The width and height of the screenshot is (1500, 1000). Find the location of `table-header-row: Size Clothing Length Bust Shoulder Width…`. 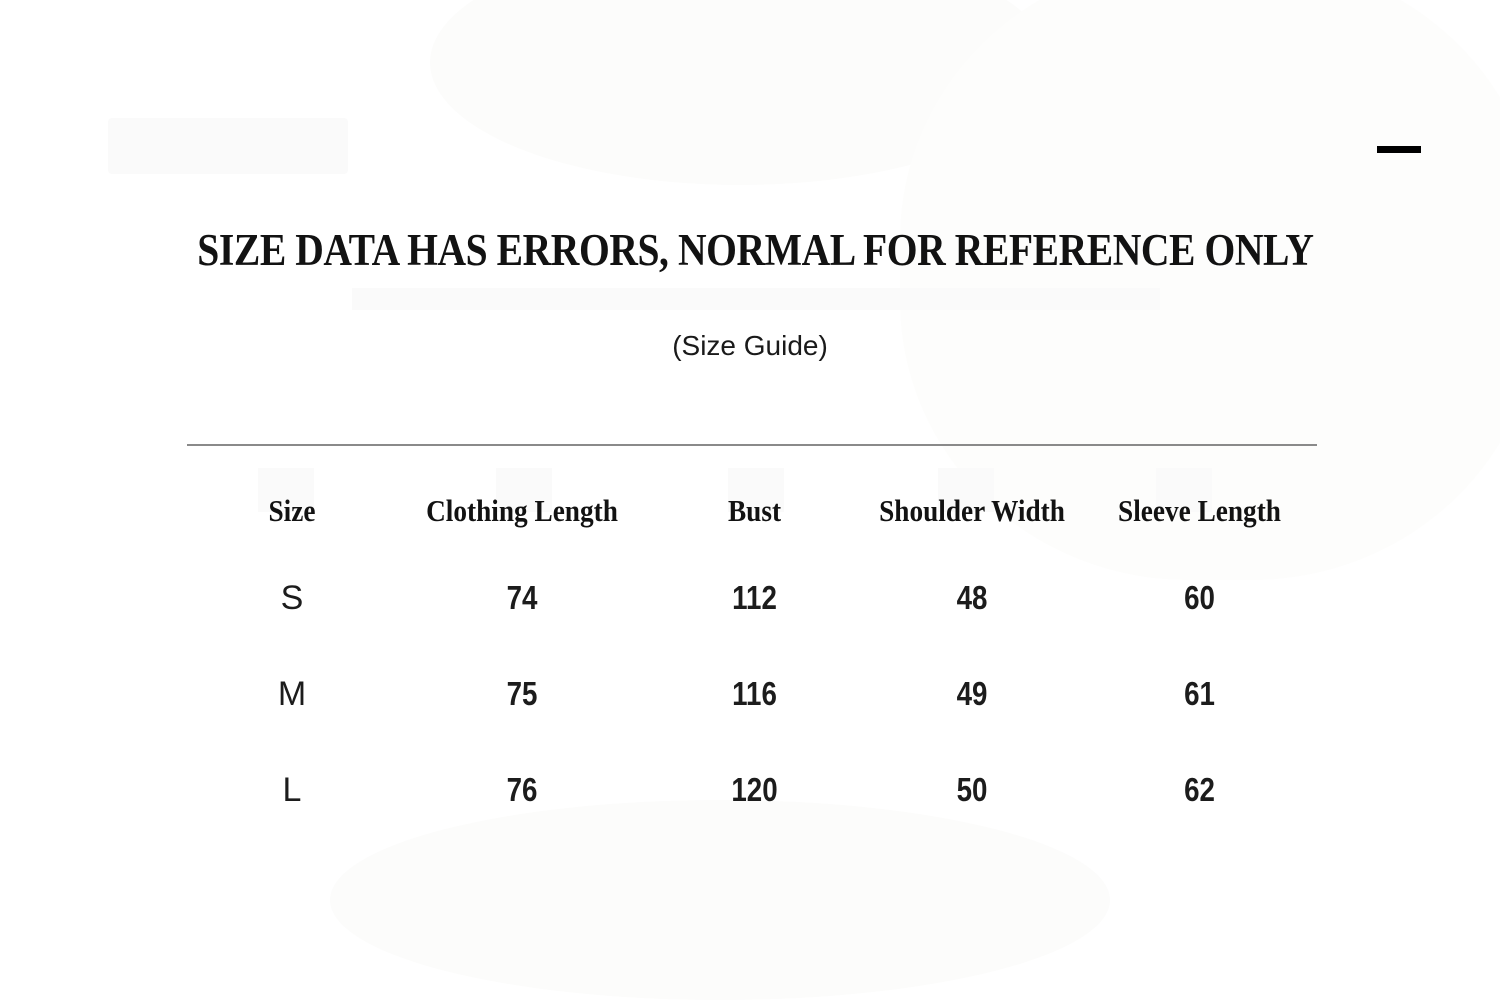

table-header-row: Size Clothing Length Bust Shoulder Width… is located at coordinates (752, 498).